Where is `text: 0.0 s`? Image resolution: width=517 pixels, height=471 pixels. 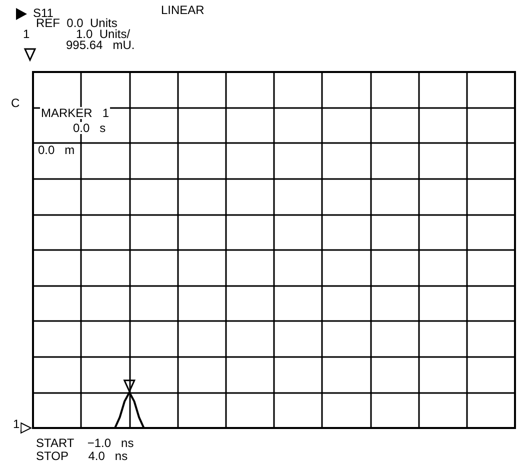
text: 0.0 s is located at coordinates (89, 128).